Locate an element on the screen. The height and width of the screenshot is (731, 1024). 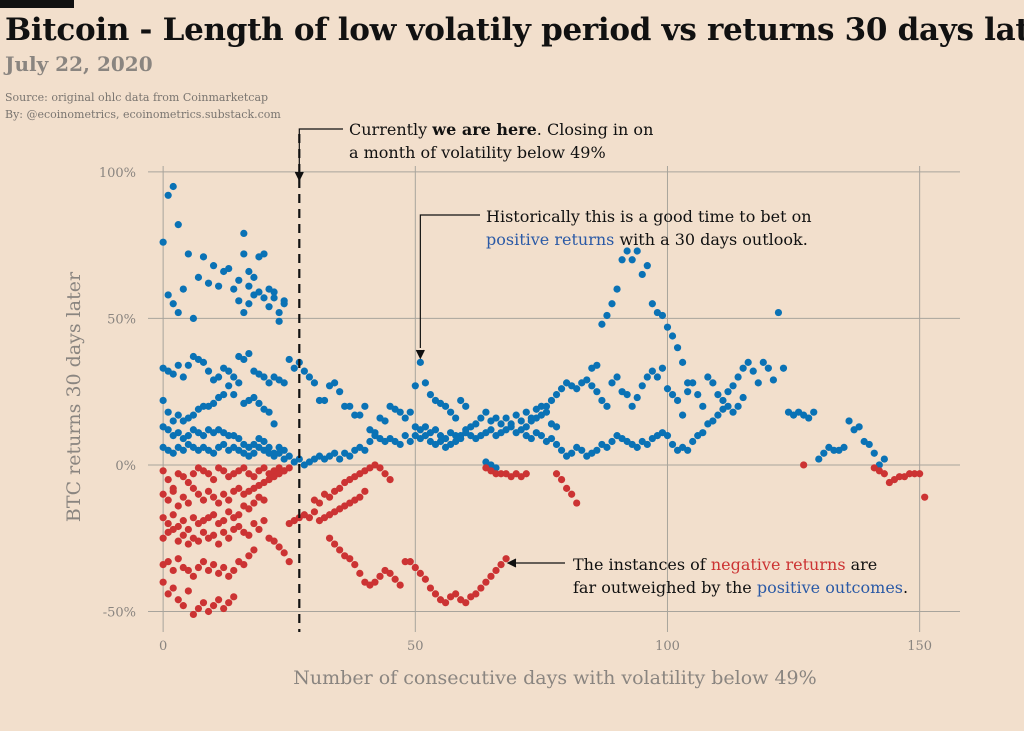
negative-returns-highlight: negative returns is located at coordinates (778, 564).